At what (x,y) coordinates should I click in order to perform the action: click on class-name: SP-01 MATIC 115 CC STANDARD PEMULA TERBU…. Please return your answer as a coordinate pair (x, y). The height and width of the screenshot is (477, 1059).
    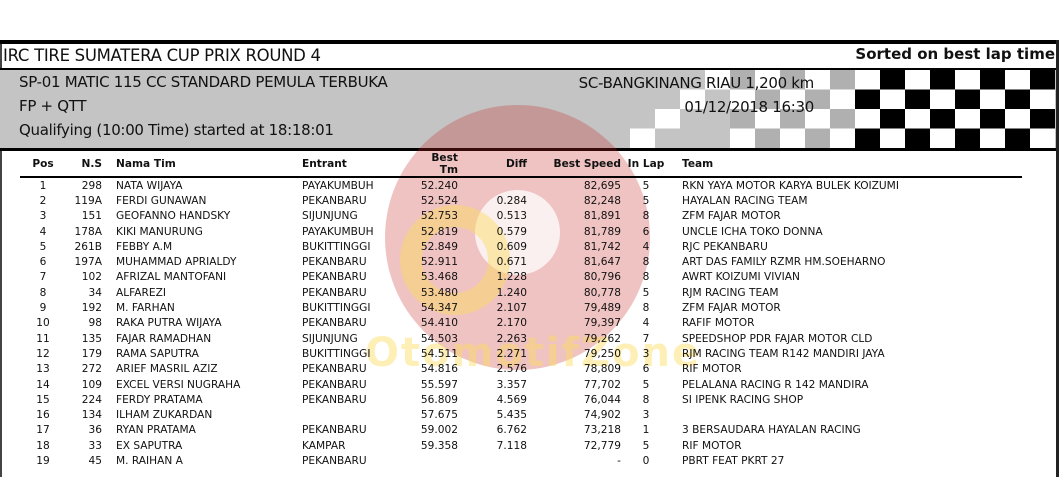
    Looking at the image, I should click on (203, 82).